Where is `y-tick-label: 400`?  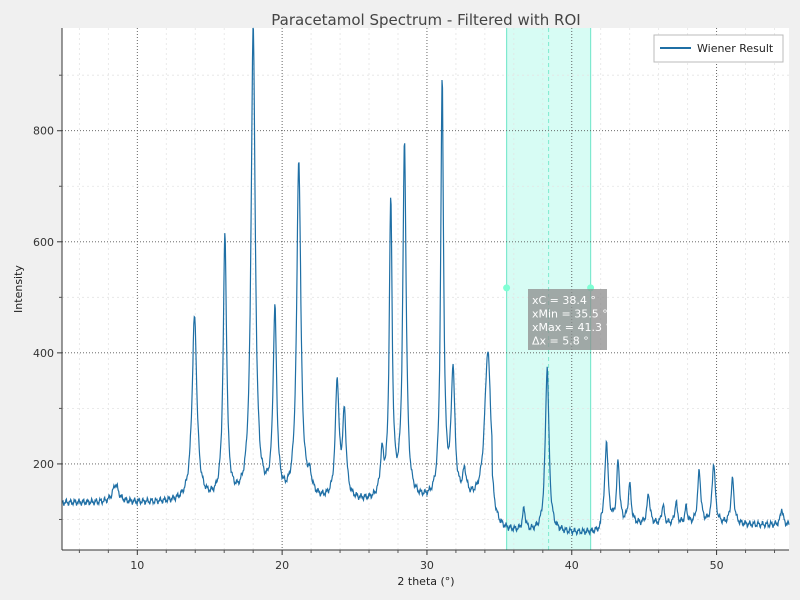
y-tick-label: 400 is located at coordinates (43, 353).